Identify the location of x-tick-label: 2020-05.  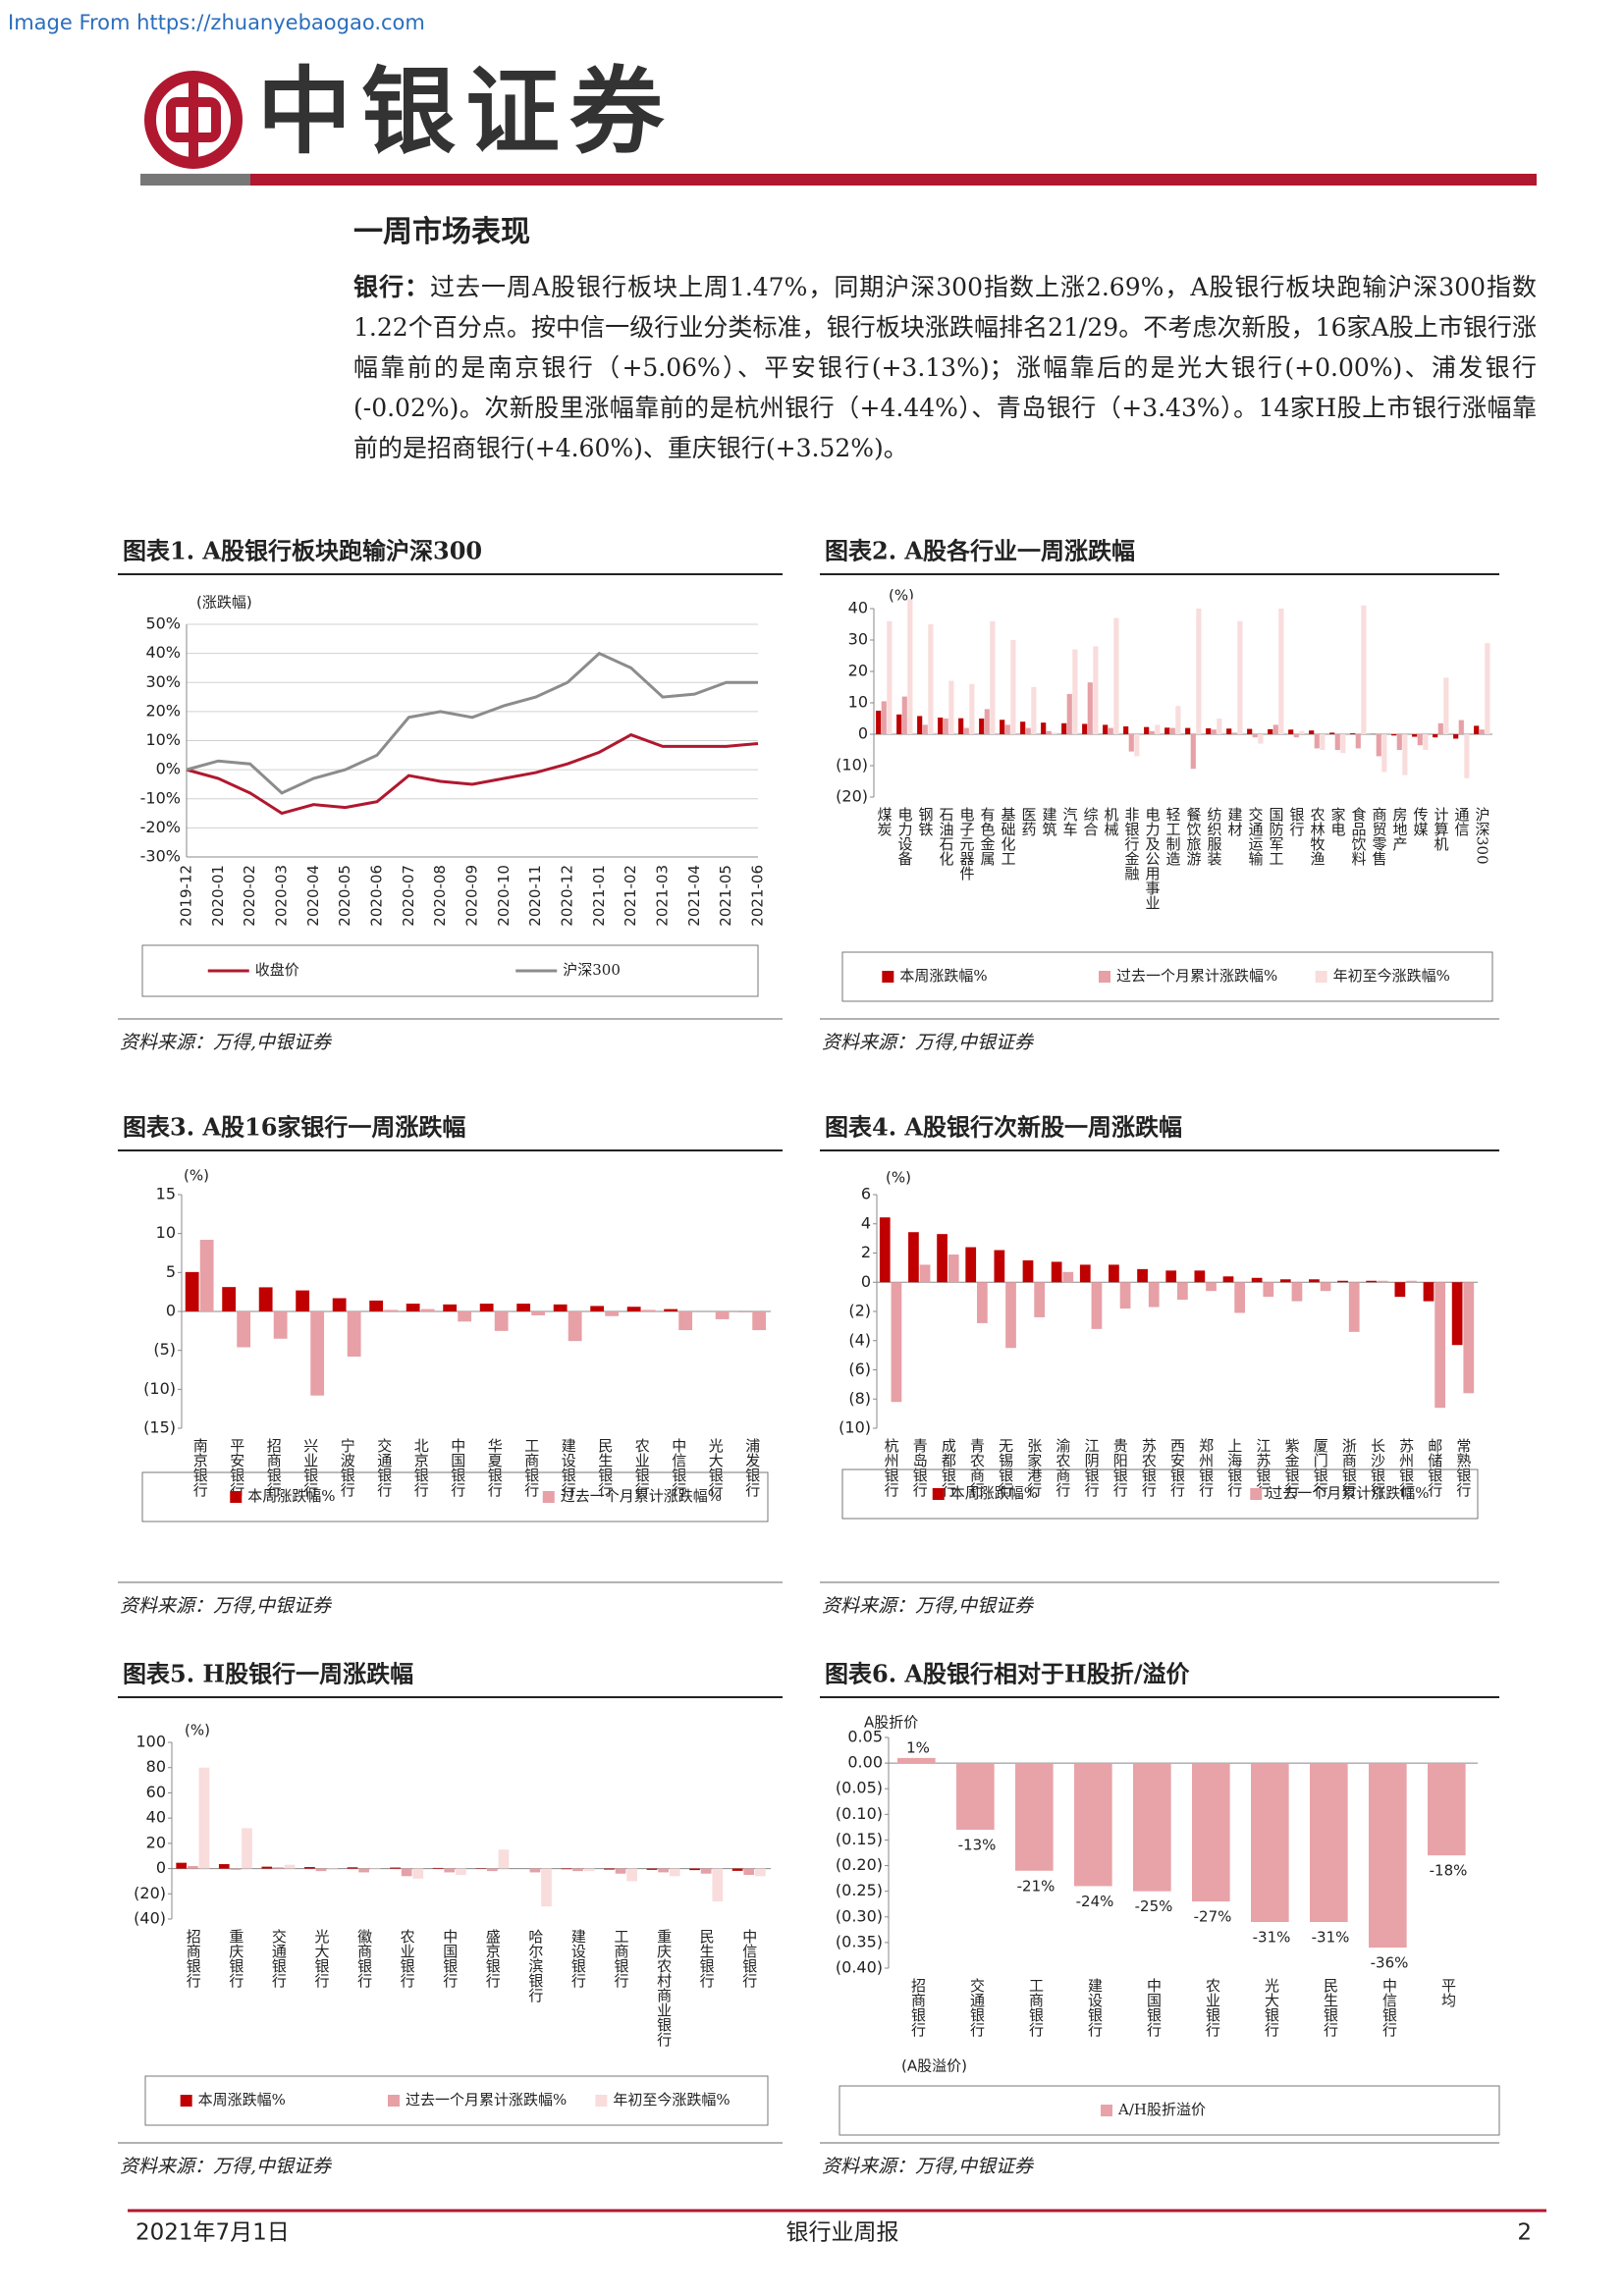
(344, 896).